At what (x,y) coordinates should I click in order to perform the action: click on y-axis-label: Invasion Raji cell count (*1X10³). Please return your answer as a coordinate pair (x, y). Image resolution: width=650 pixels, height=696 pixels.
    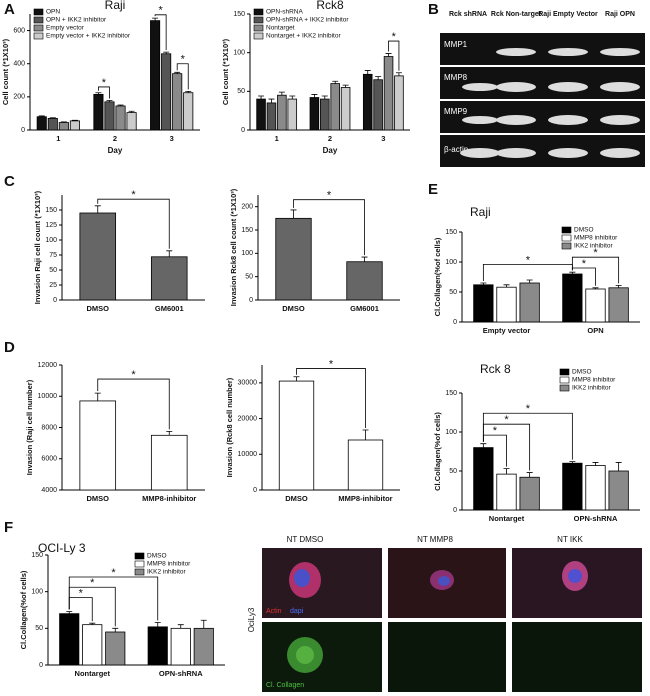
    Looking at the image, I should click on (37, 247).